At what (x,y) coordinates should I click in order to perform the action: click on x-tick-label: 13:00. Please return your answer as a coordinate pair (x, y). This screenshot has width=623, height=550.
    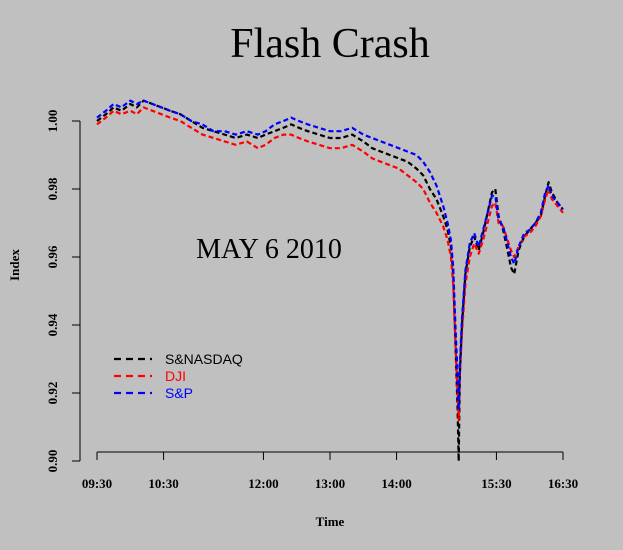
    Looking at the image, I should click on (330, 483).